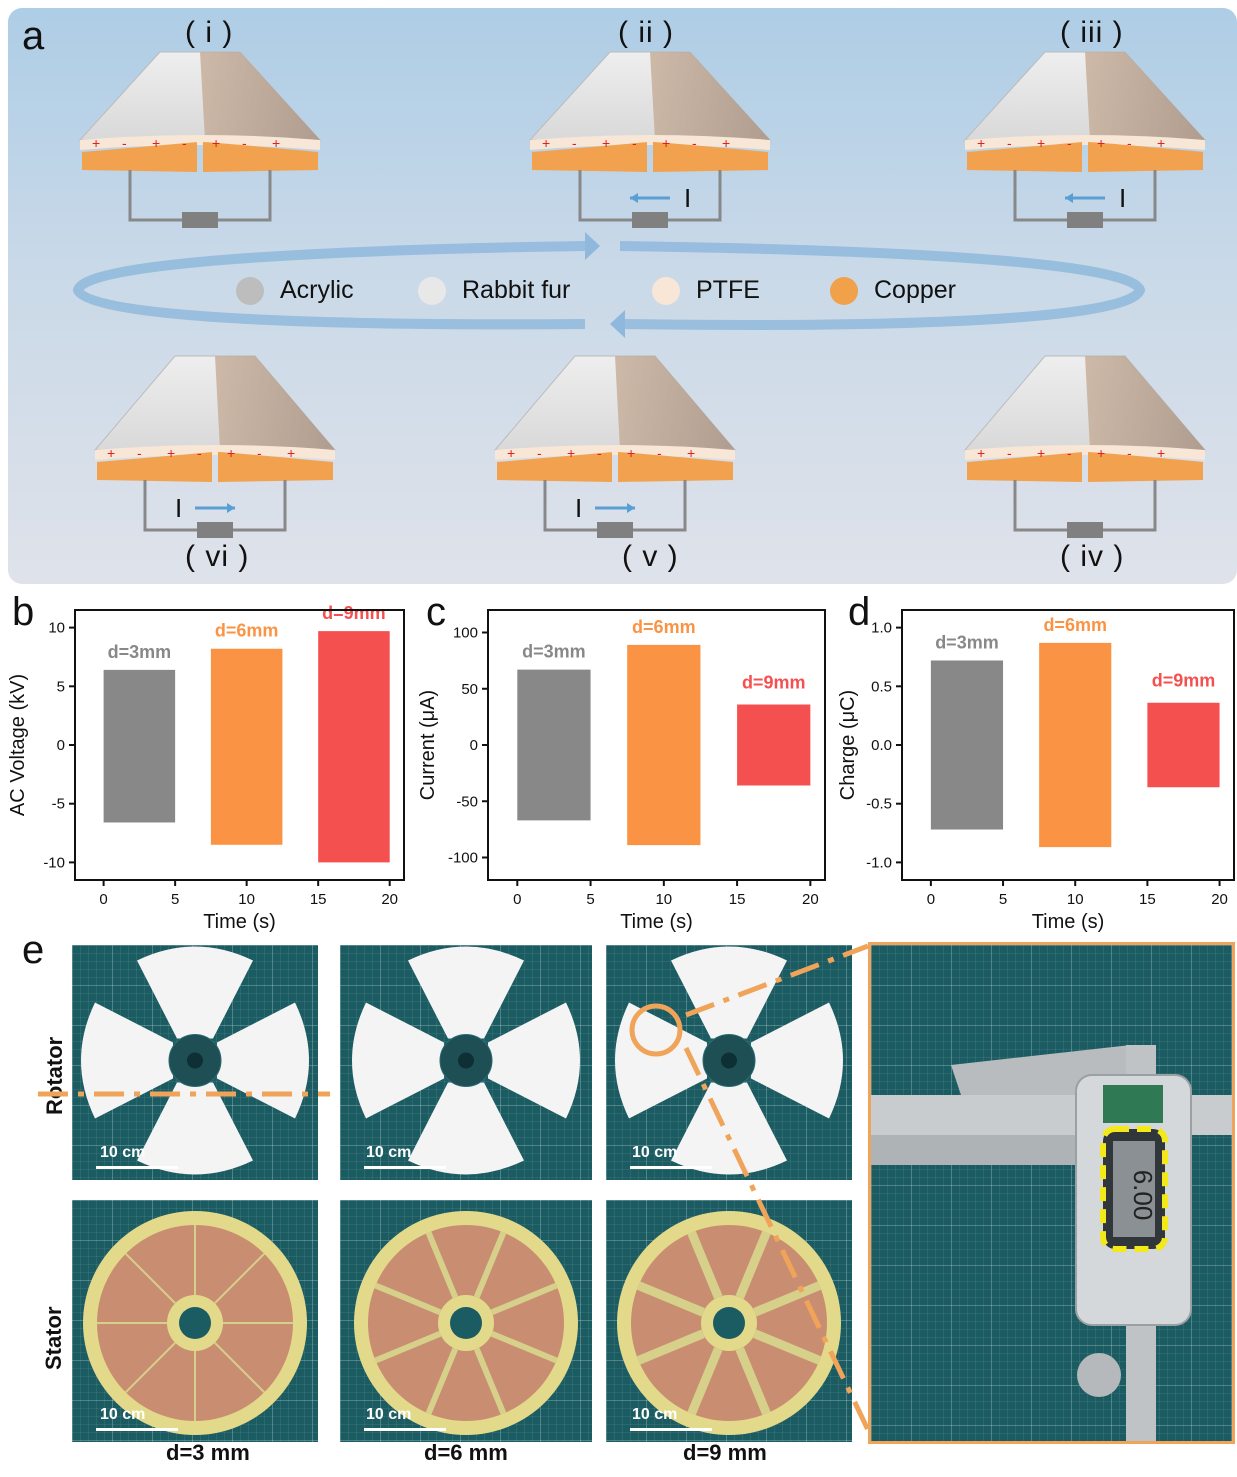 This screenshot has width=1237, height=1477. Describe the element at coordinates (23, 612) in the screenshot. I see `panel-label-b: b` at that location.